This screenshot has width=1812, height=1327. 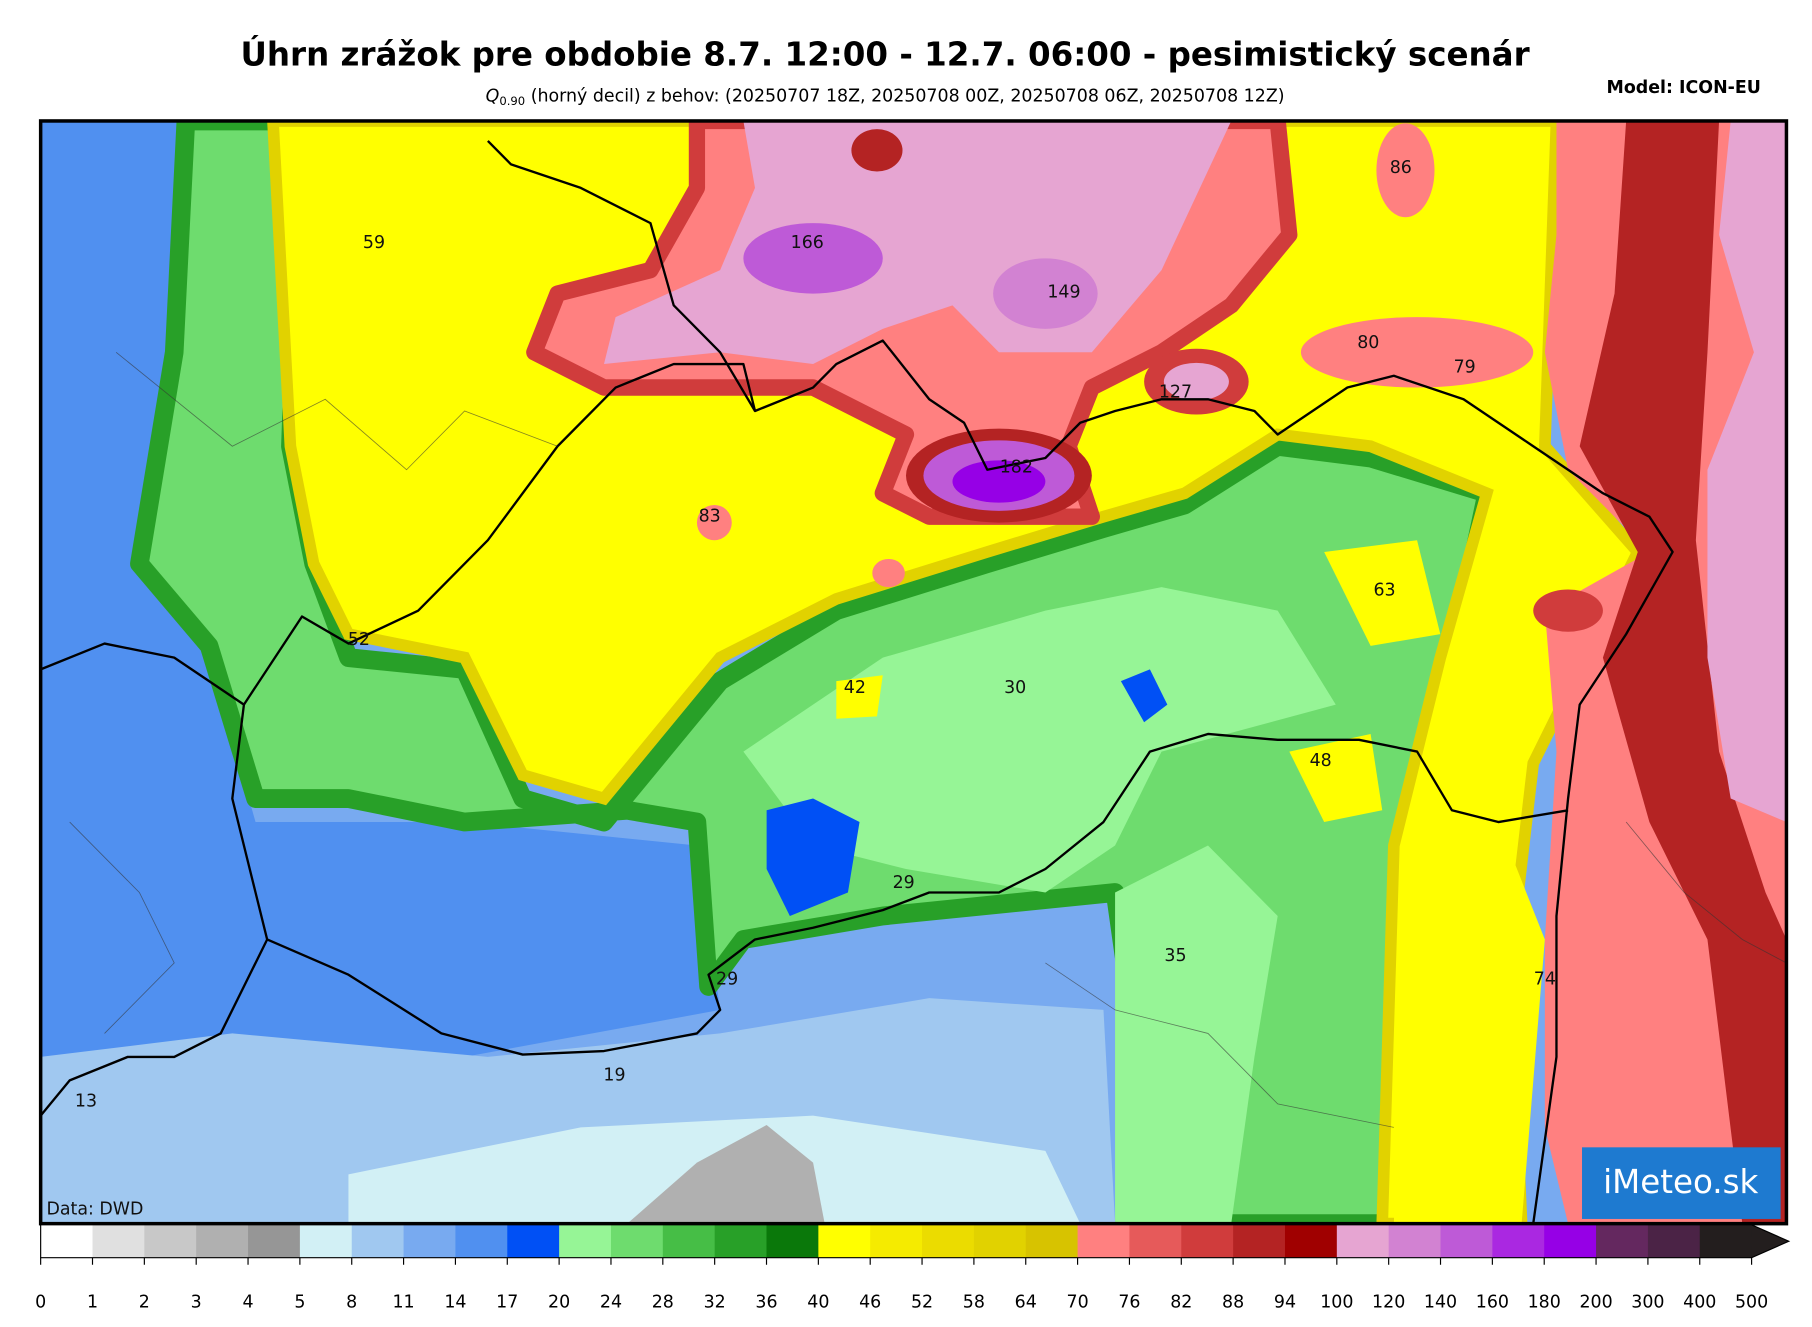 I want to click on subtitle-subscript: 0.90, so click(x=512, y=100).